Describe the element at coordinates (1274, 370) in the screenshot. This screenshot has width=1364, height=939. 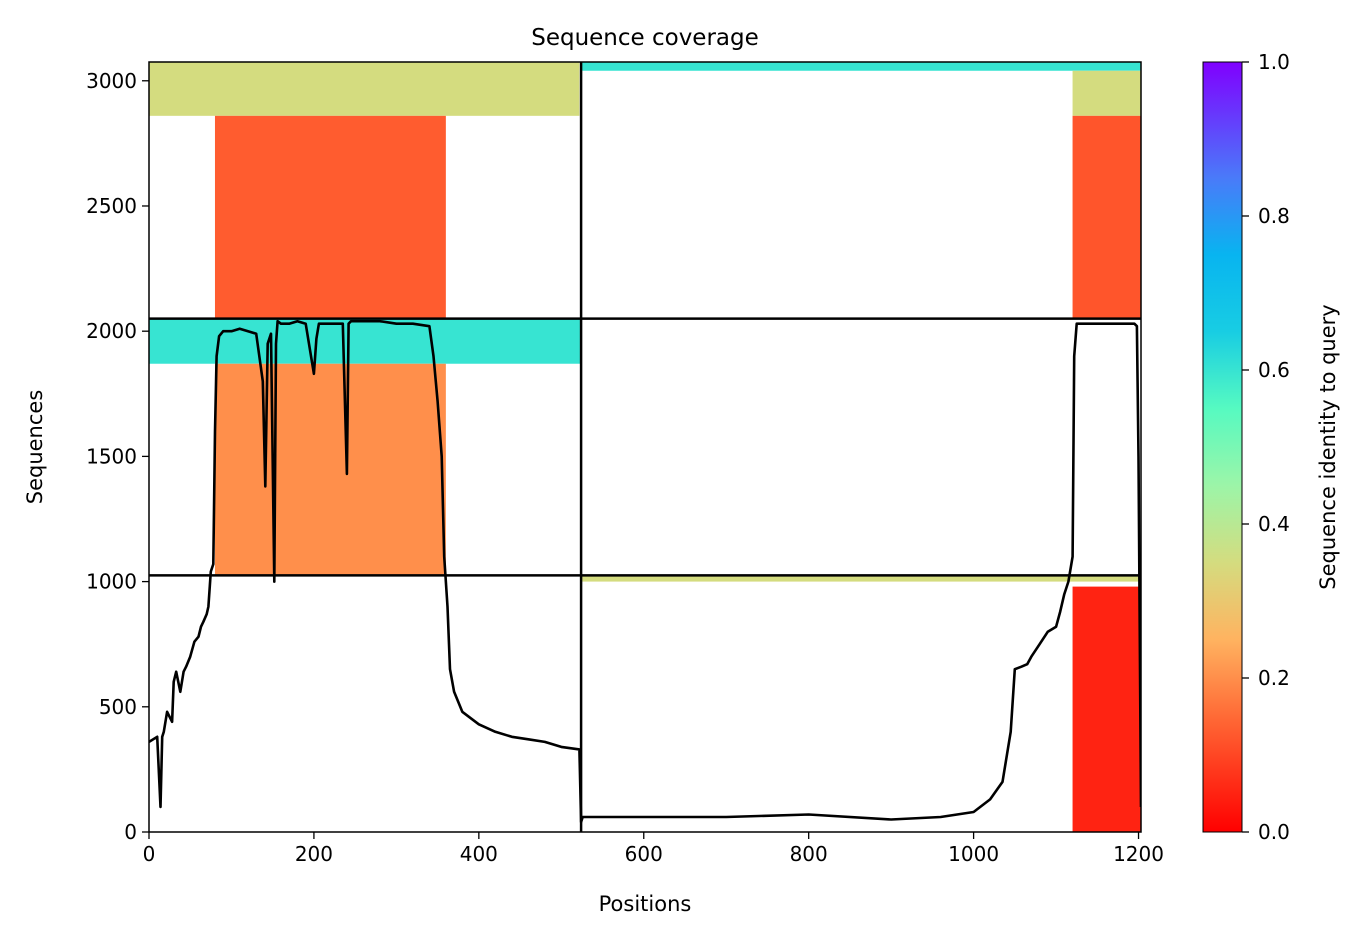
I see `colorbar-tick-label: 0.6` at that location.